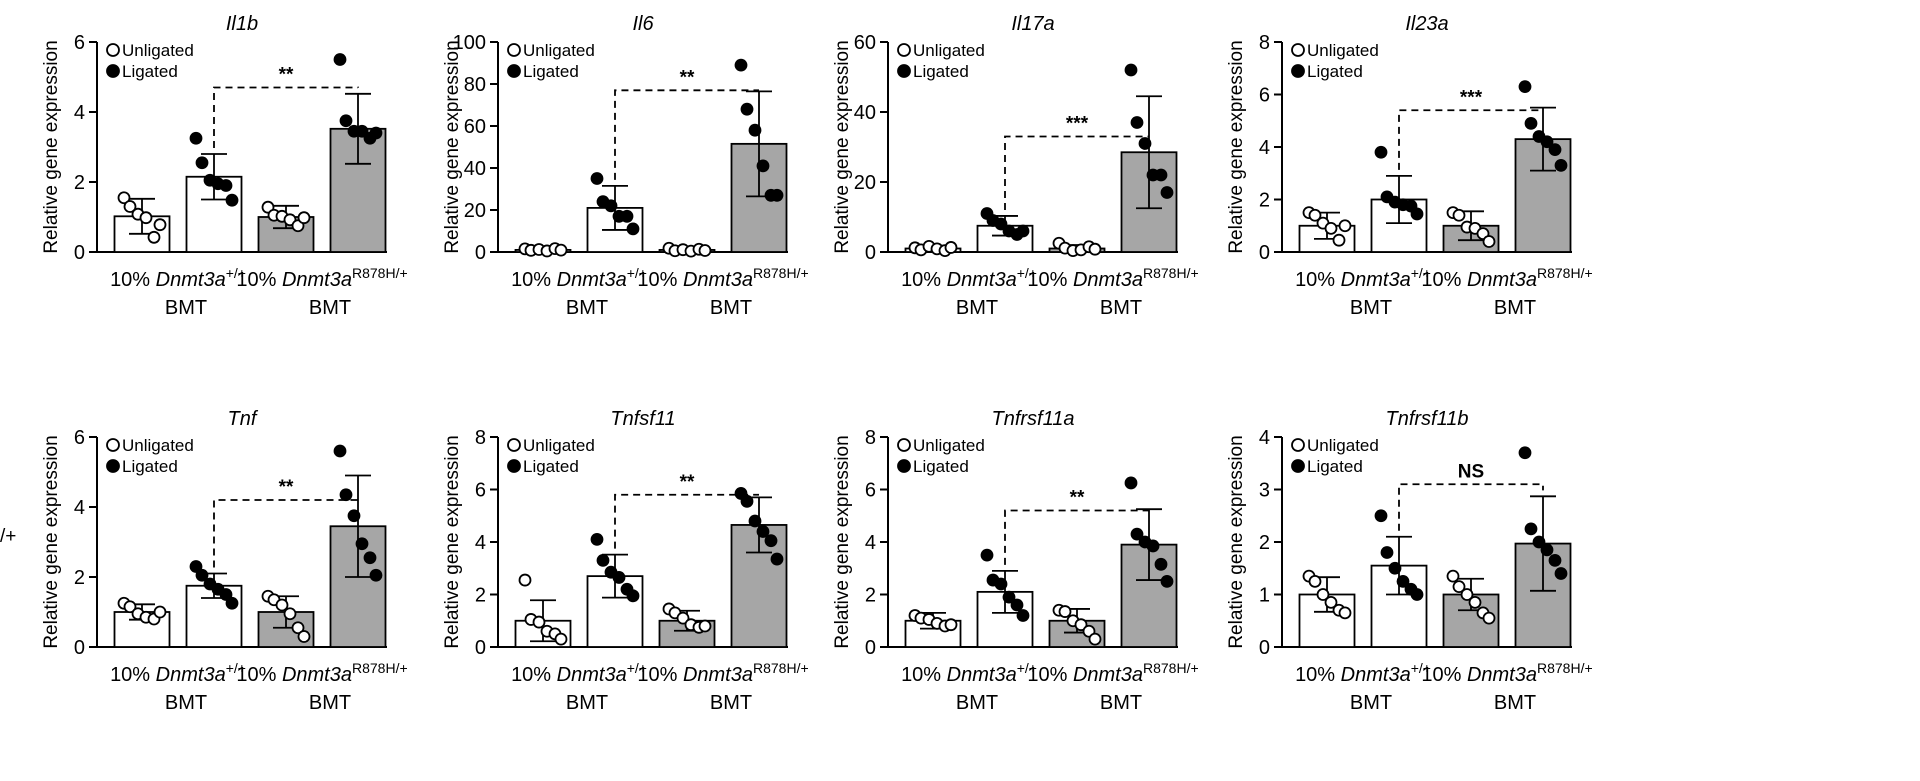 This screenshot has width=1920, height=781. I want to click on chart-title: Il17a, so click(1032, 24).